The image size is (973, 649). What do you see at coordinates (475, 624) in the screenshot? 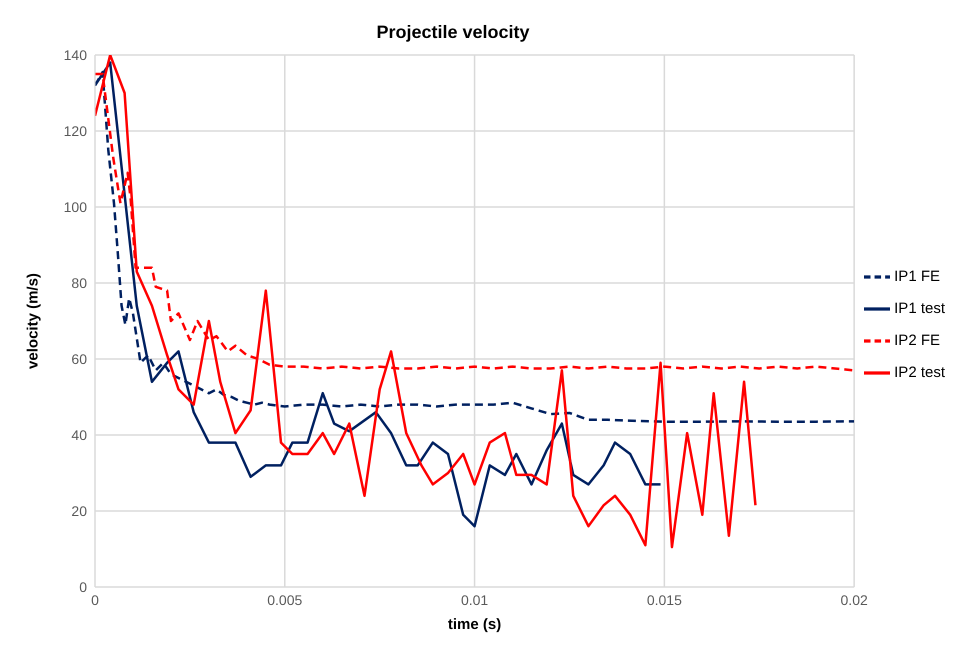
I see `x-axis-title: time (s)` at bounding box center [475, 624].